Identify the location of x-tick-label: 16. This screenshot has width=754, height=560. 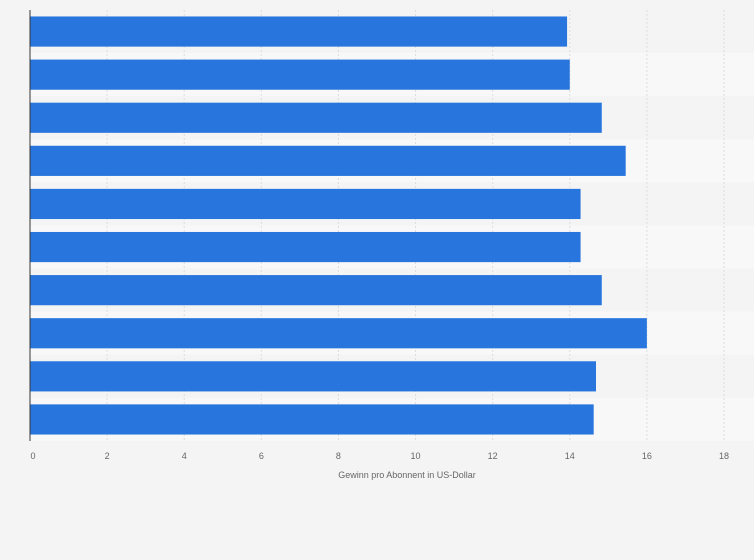
(647, 456).